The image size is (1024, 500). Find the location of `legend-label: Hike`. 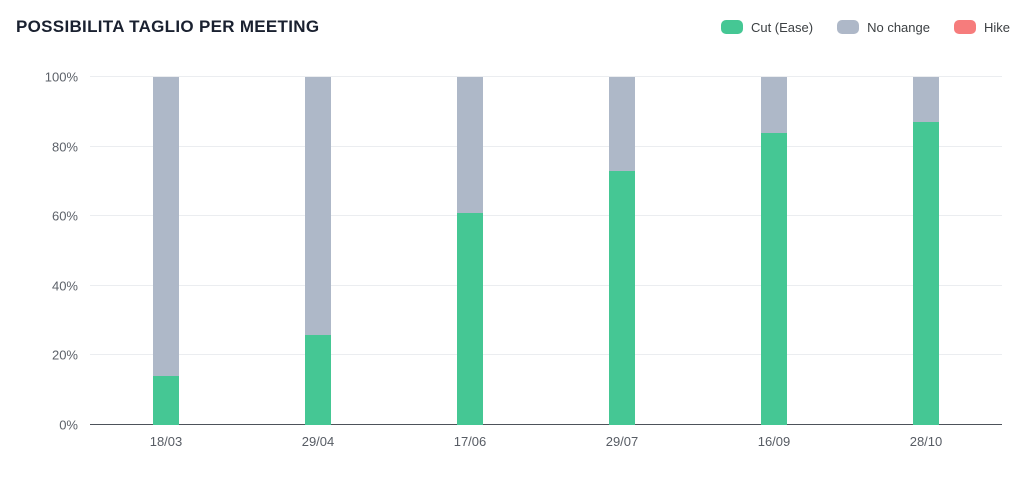

legend-label: Hike is located at coordinates (996, 27).